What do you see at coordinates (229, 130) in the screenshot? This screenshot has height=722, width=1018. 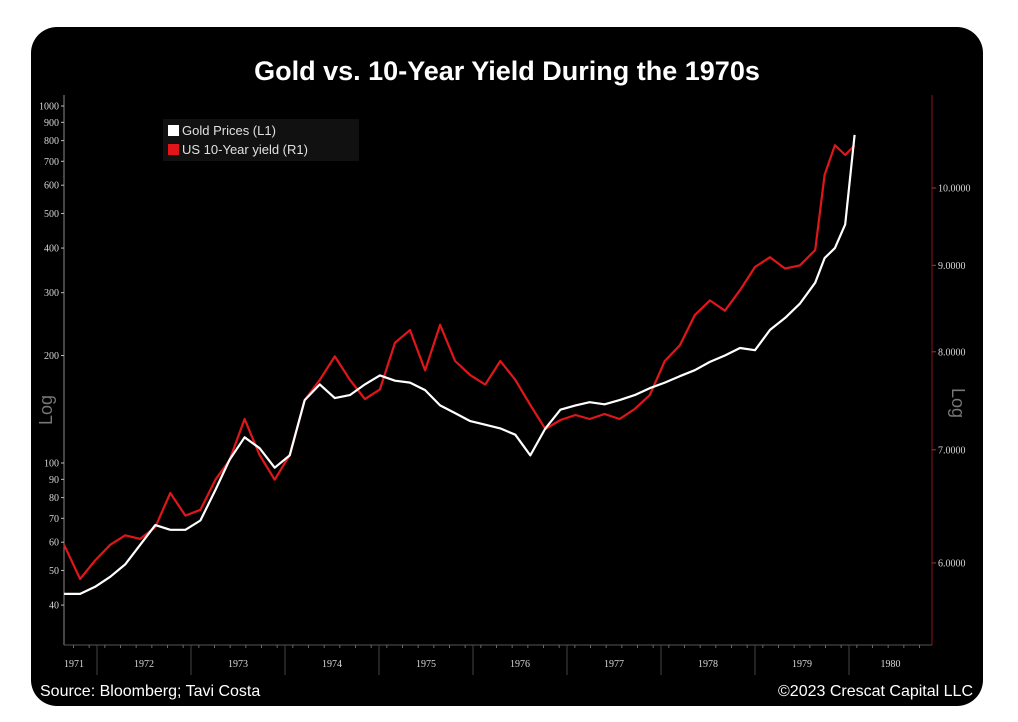 I see `legend-label-gold: Gold Prices (L1)` at bounding box center [229, 130].